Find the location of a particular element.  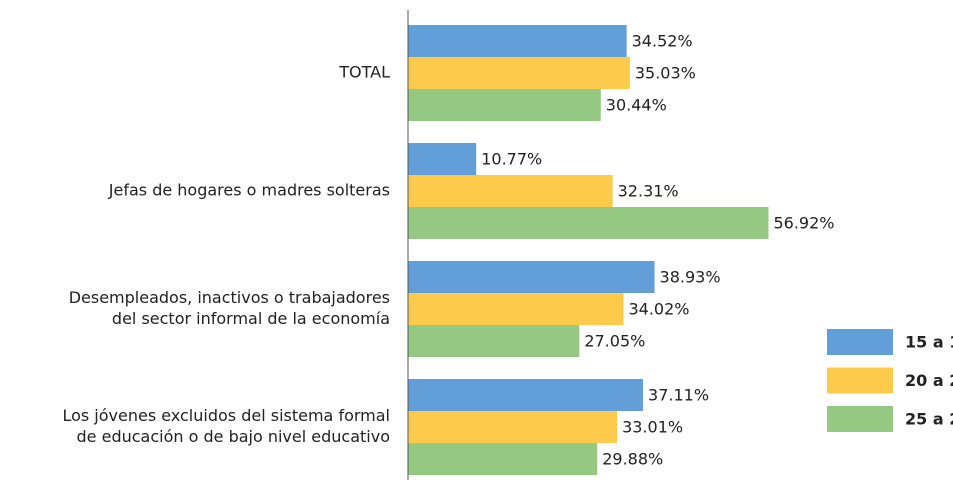

category-label: TOTAL is located at coordinates (364, 72).